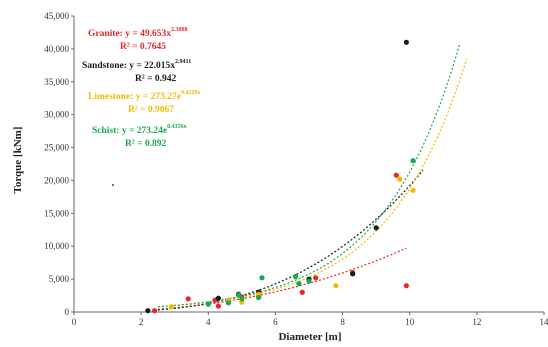 The width and height of the screenshot is (548, 347). Describe the element at coordinates (155, 79) in the screenshot. I see `r-squared-sandstone: R² = 0.942` at that location.